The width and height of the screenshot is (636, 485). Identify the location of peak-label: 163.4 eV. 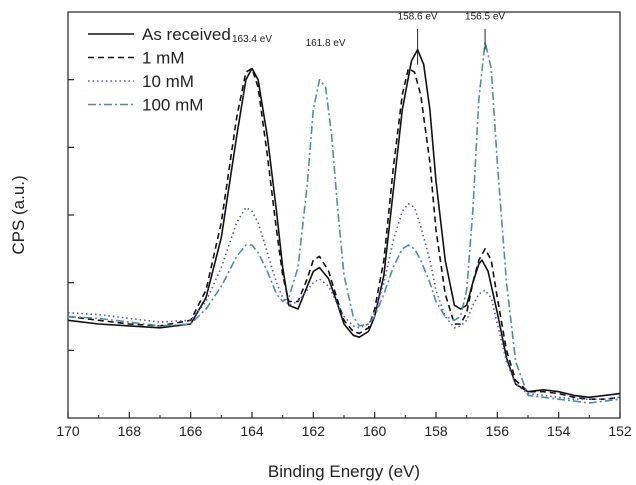
(252, 39).